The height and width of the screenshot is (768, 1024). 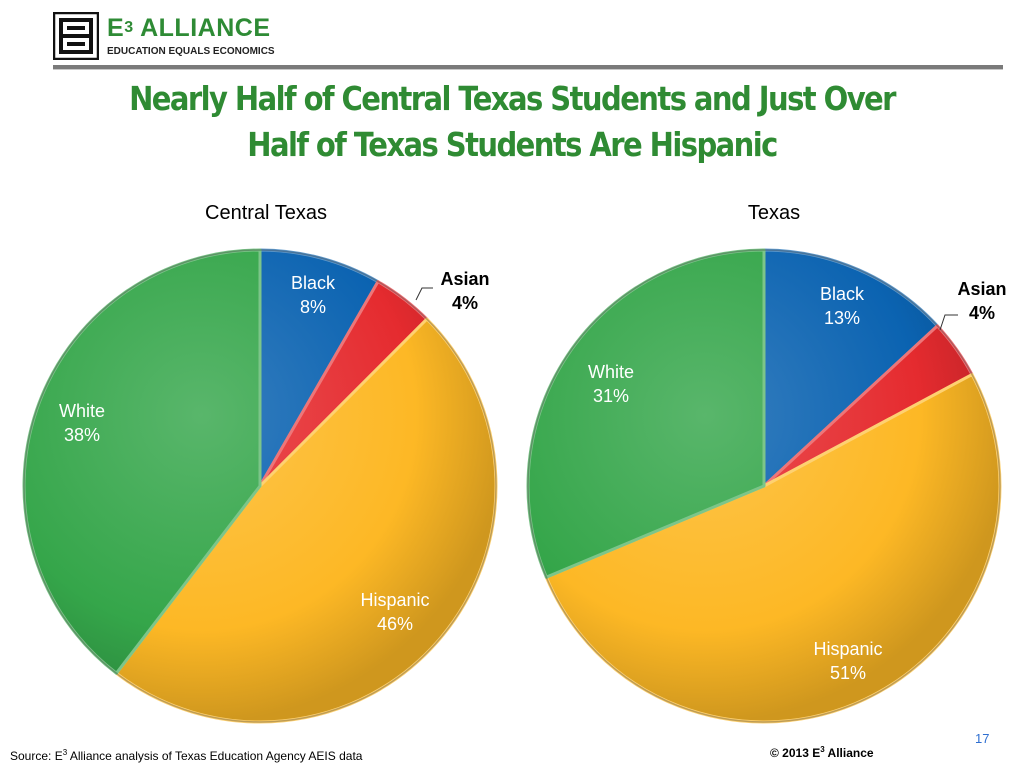 What do you see at coordinates (464, 291) in the screenshot?
I see `central-texas-data-label-asian: Asian 4%` at bounding box center [464, 291].